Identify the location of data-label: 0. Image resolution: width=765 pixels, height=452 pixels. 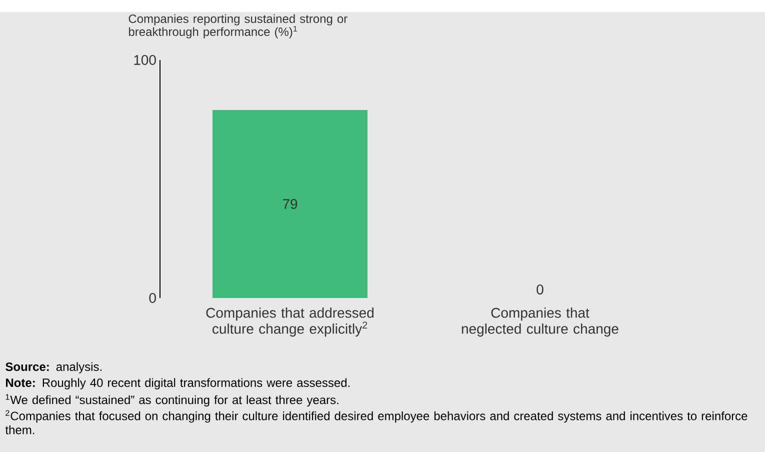
(540, 289).